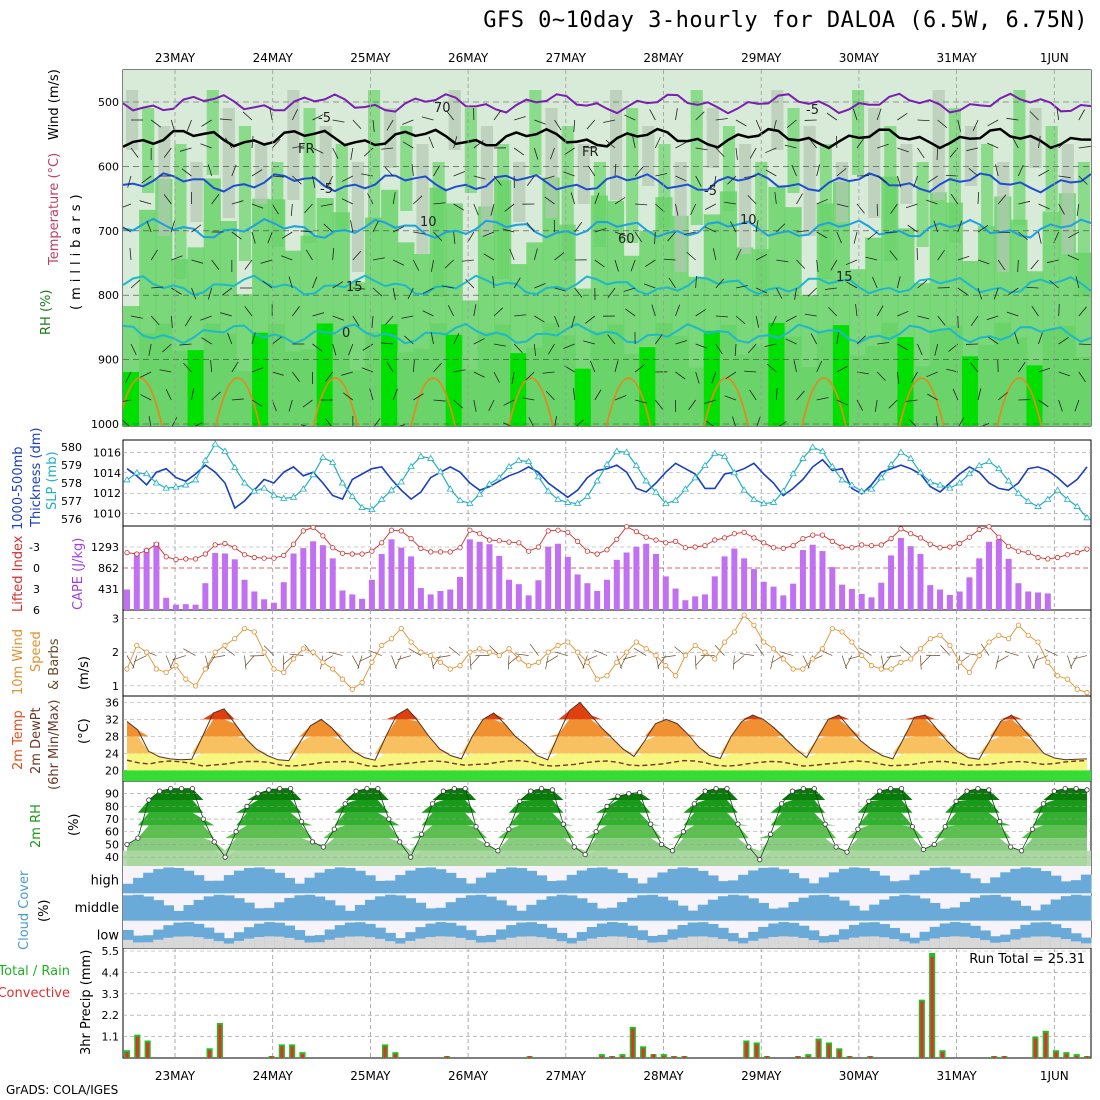 This screenshot has height=1100, width=1100. I want to click on date-label-top: 31MAY, so click(956, 58).